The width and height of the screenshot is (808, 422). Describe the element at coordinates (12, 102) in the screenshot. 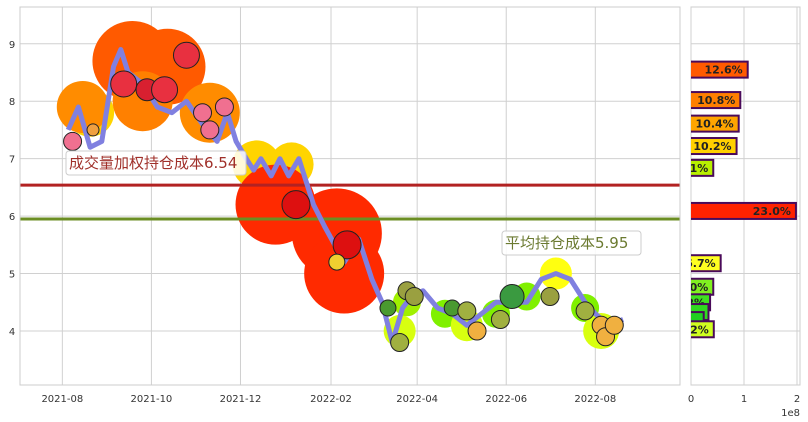

I see `y-tick-label: 8` at that location.